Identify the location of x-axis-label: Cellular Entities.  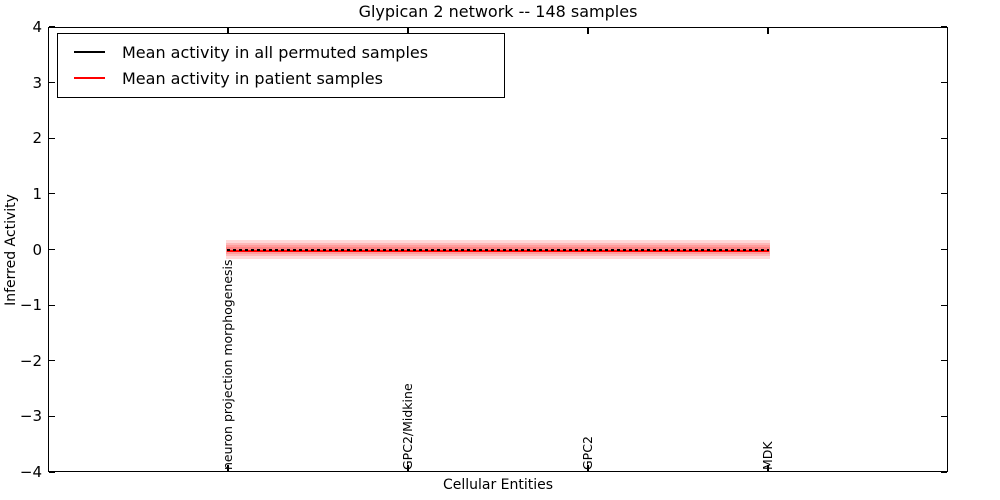
(498, 485).